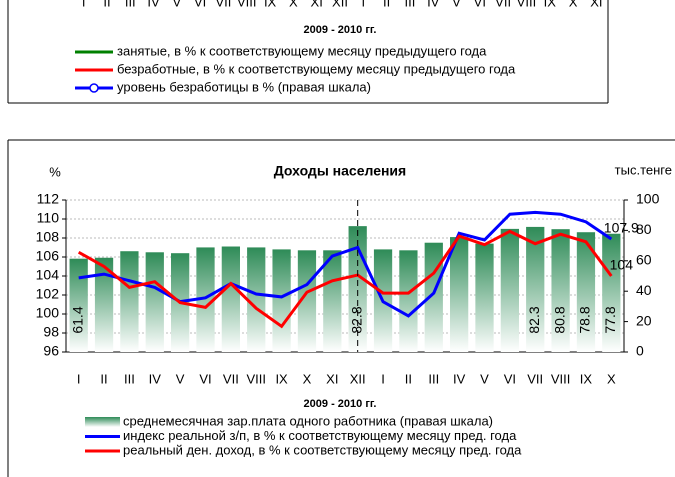 This screenshot has width=675, height=477. Describe the element at coordinates (244, 86) in the screenshot. I see `legend-label: уровень безработицы в % (правая шкала)` at that location.